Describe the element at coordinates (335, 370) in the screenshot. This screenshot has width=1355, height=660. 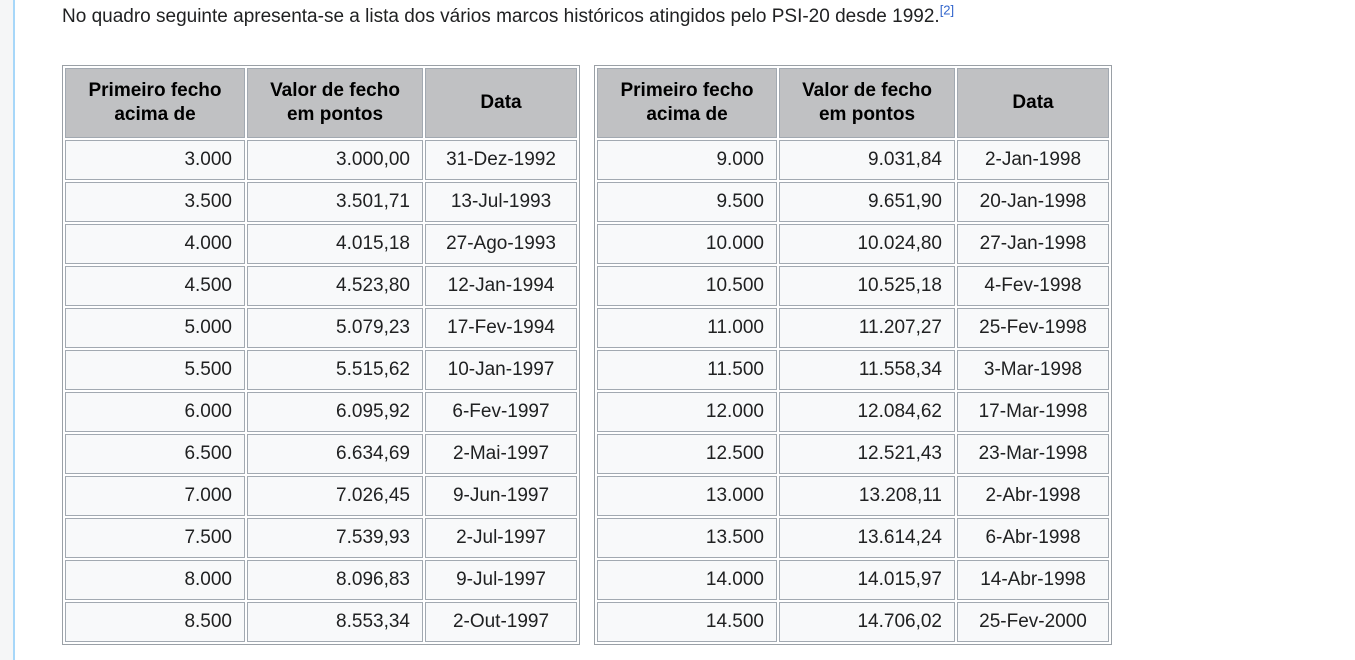
I see `close-value-cell: 5.515,62` at that location.